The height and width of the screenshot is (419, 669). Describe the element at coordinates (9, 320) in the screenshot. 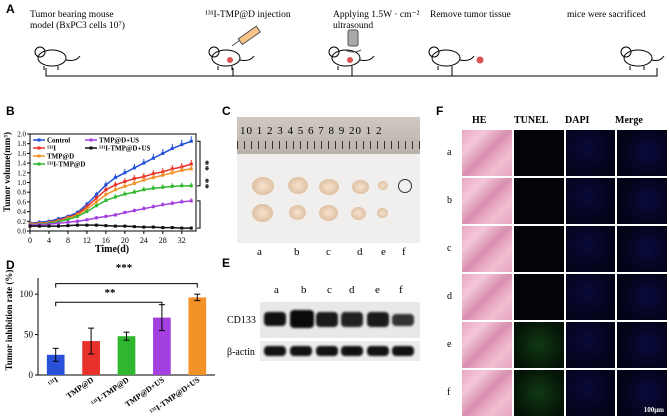

I see `chart-d-ylabel: Tumor inhibition rate (%)` at that location.